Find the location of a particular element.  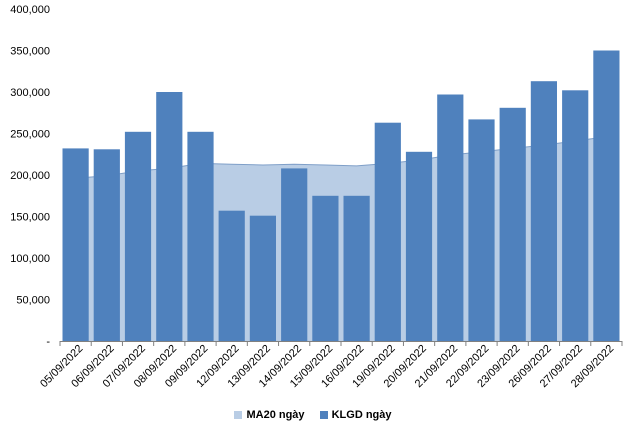

y-tick-label: - is located at coordinates (48, 342).